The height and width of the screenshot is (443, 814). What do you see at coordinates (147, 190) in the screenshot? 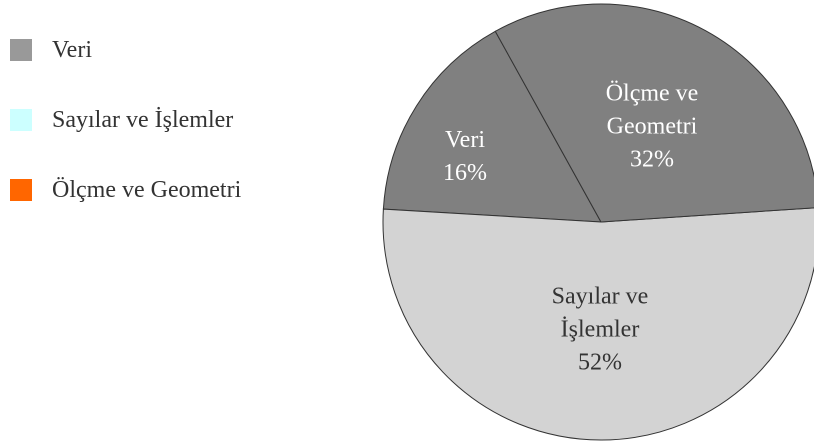
I see `legend-label: Ölçme ve Geometri` at bounding box center [147, 190].